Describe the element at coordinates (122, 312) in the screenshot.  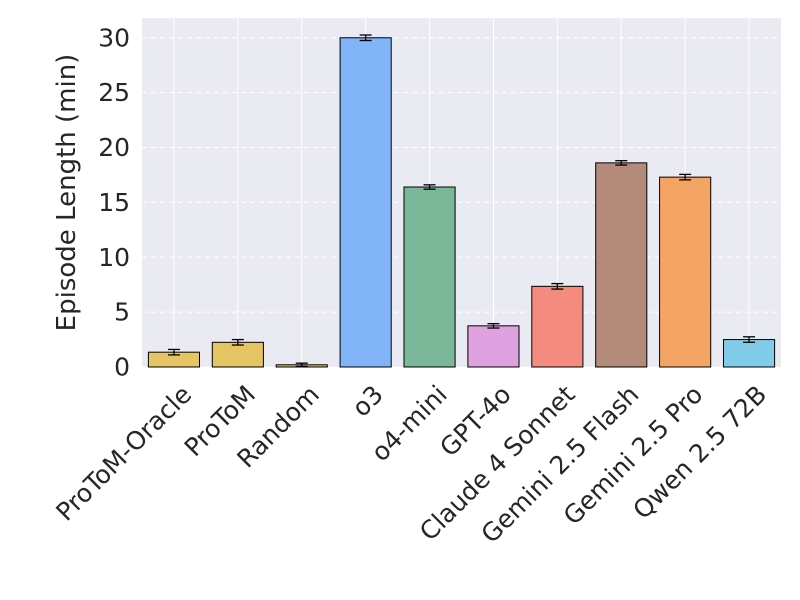
I see `y-tick-label: 5` at that location.